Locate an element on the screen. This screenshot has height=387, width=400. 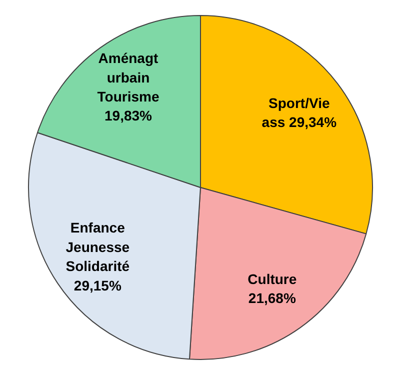
data-label: 19,83% is located at coordinates (128, 116).